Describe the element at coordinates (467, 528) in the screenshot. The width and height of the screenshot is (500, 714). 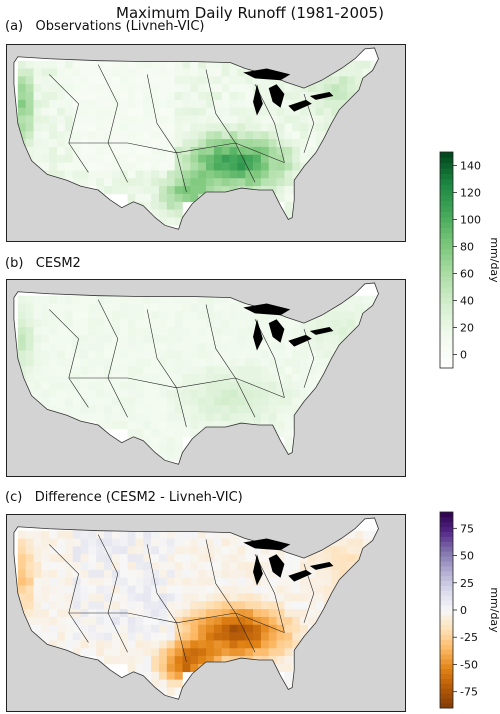
I see `colorbar-difference-tick-label: 75` at that location.